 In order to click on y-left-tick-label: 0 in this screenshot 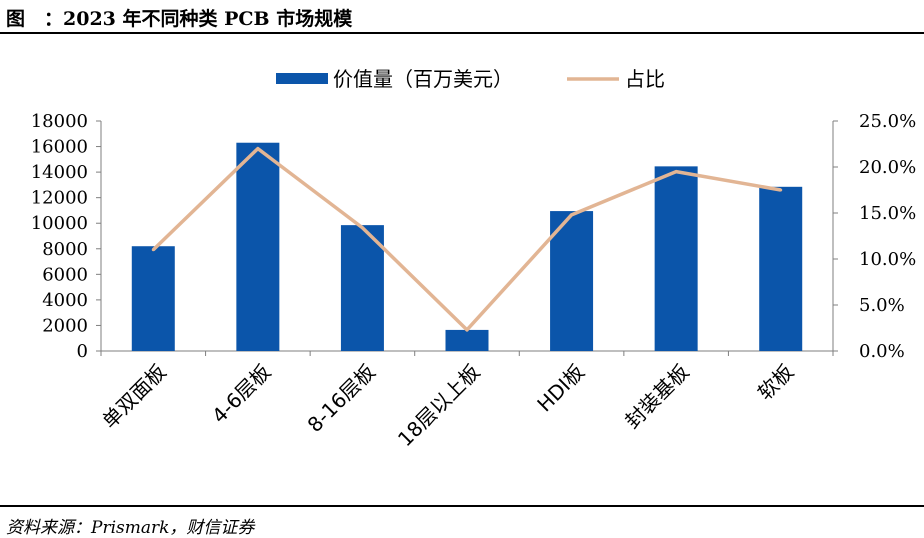, I will do `click(82, 351)`.